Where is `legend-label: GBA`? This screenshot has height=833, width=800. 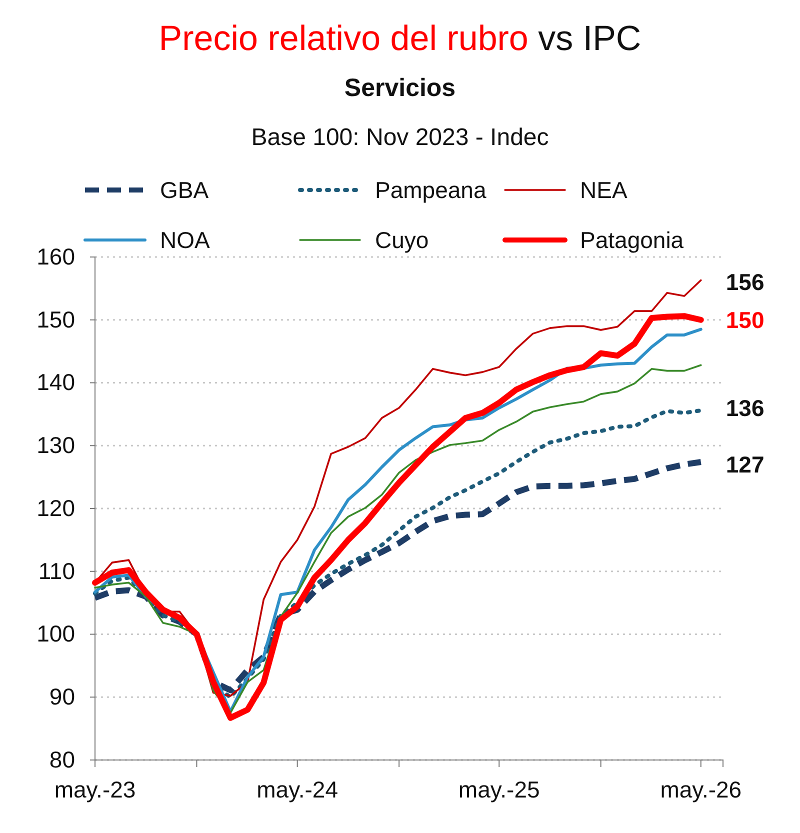 legend-label: GBA is located at coordinates (185, 190).